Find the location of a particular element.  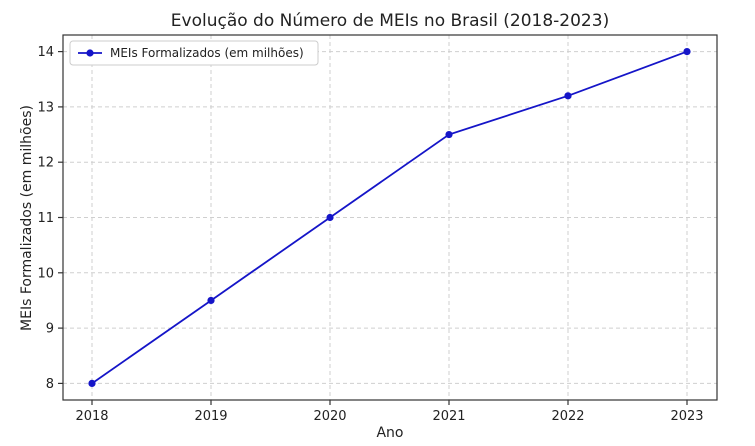

legend: MEIs Formalizados (em milhões) is located at coordinates (194, 53).